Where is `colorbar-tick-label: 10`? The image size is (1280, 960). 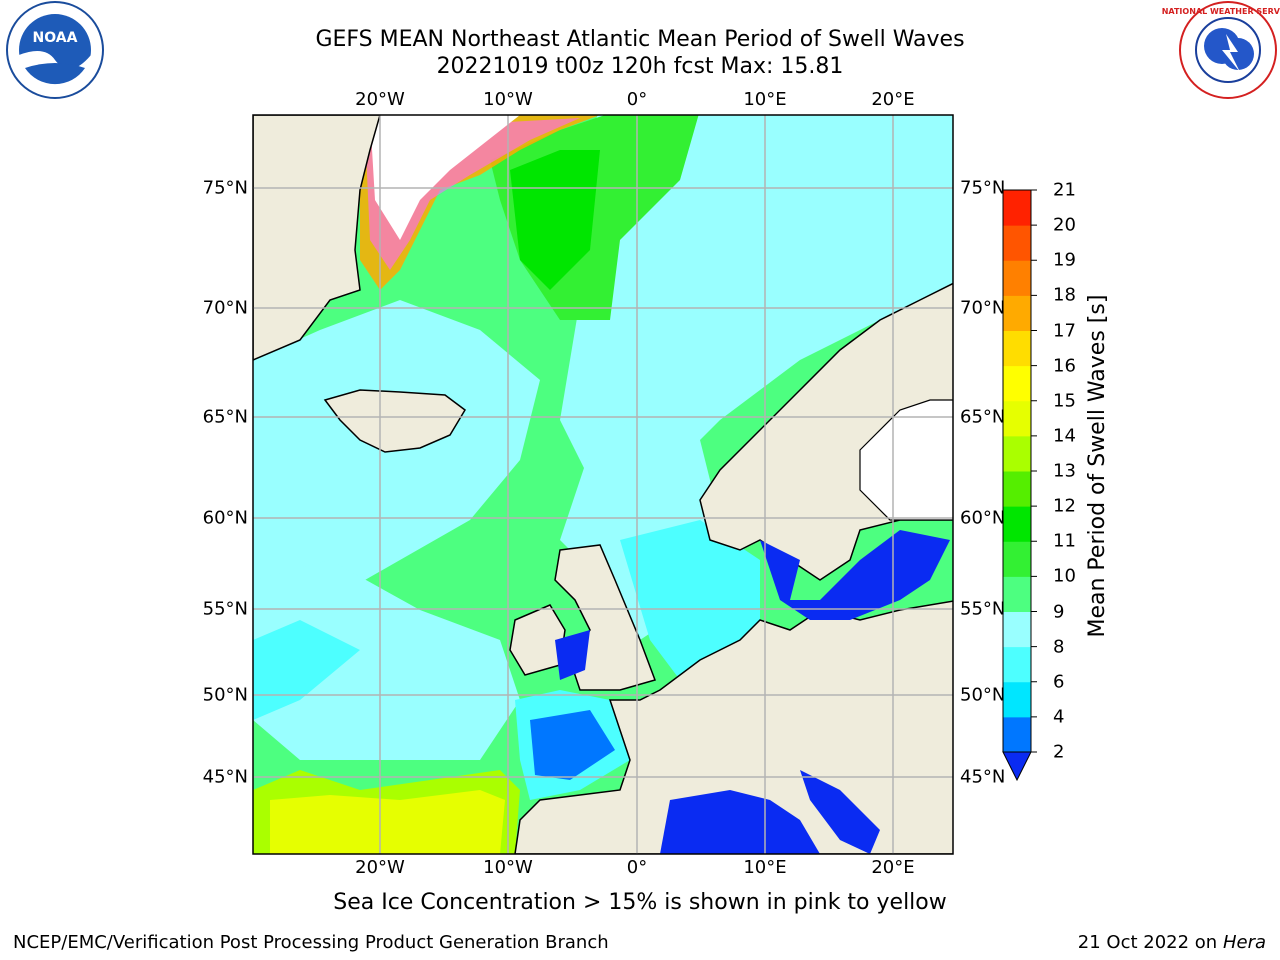 colorbar-tick-label: 10 is located at coordinates (1064, 576).